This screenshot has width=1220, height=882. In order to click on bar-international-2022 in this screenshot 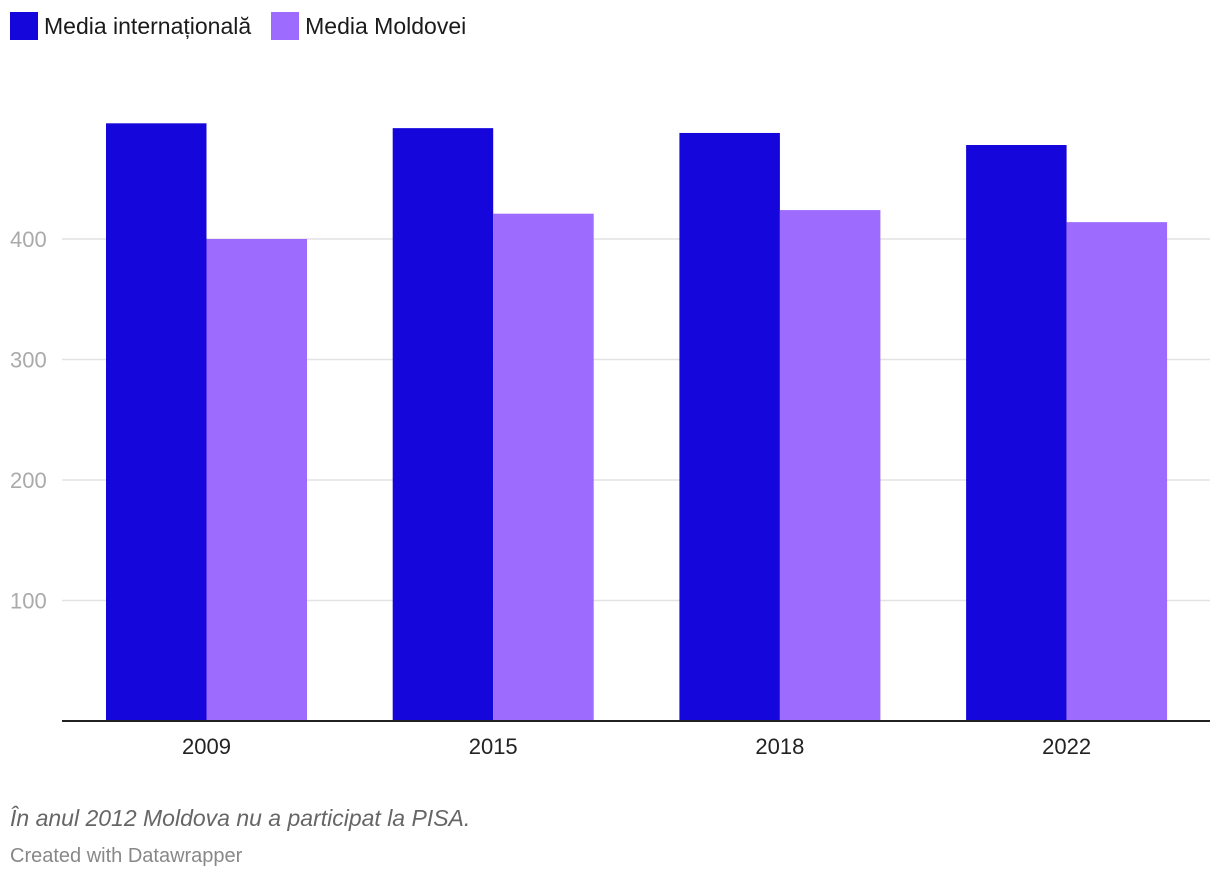, I will do `click(1016, 433)`.